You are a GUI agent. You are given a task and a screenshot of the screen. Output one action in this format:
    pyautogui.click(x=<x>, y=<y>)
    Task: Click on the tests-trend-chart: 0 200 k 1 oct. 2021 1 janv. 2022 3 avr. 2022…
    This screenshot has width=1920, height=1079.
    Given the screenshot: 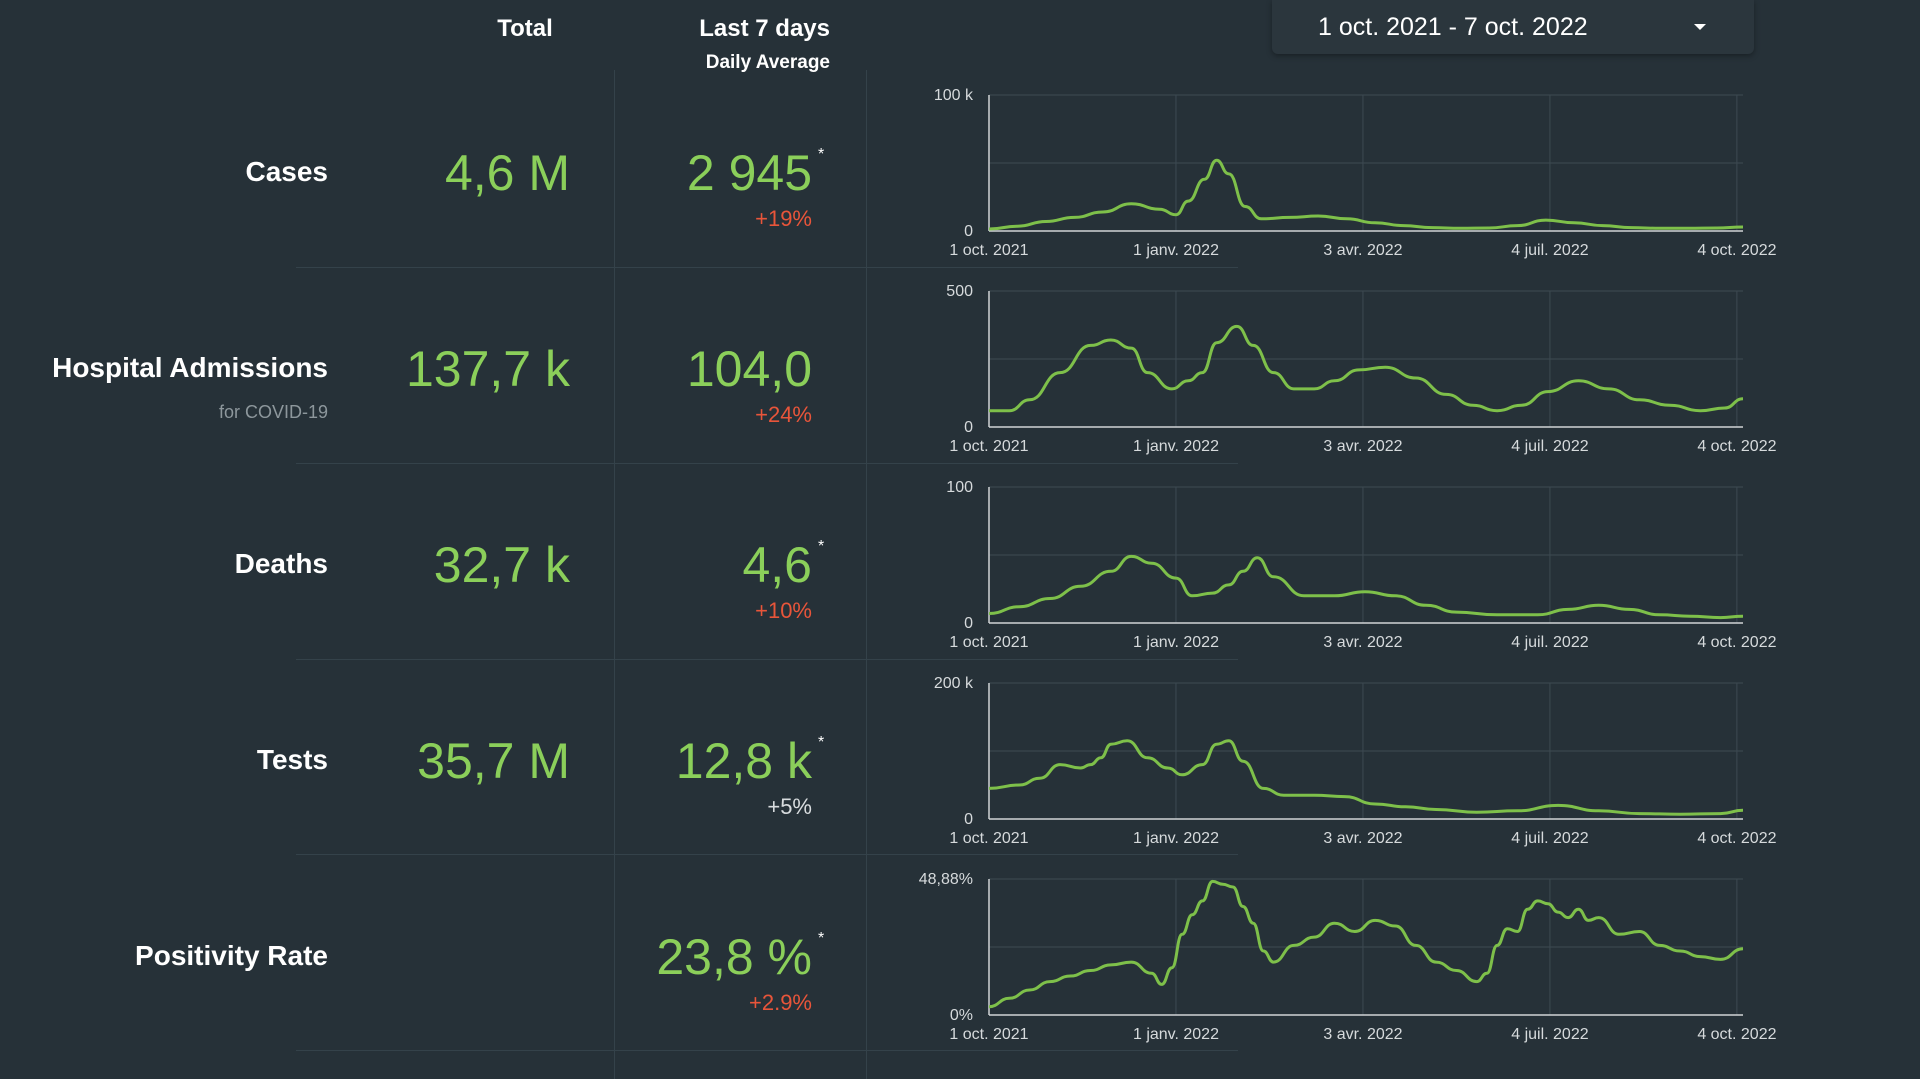 What is the action you would take?
    pyautogui.click(x=1355, y=761)
    